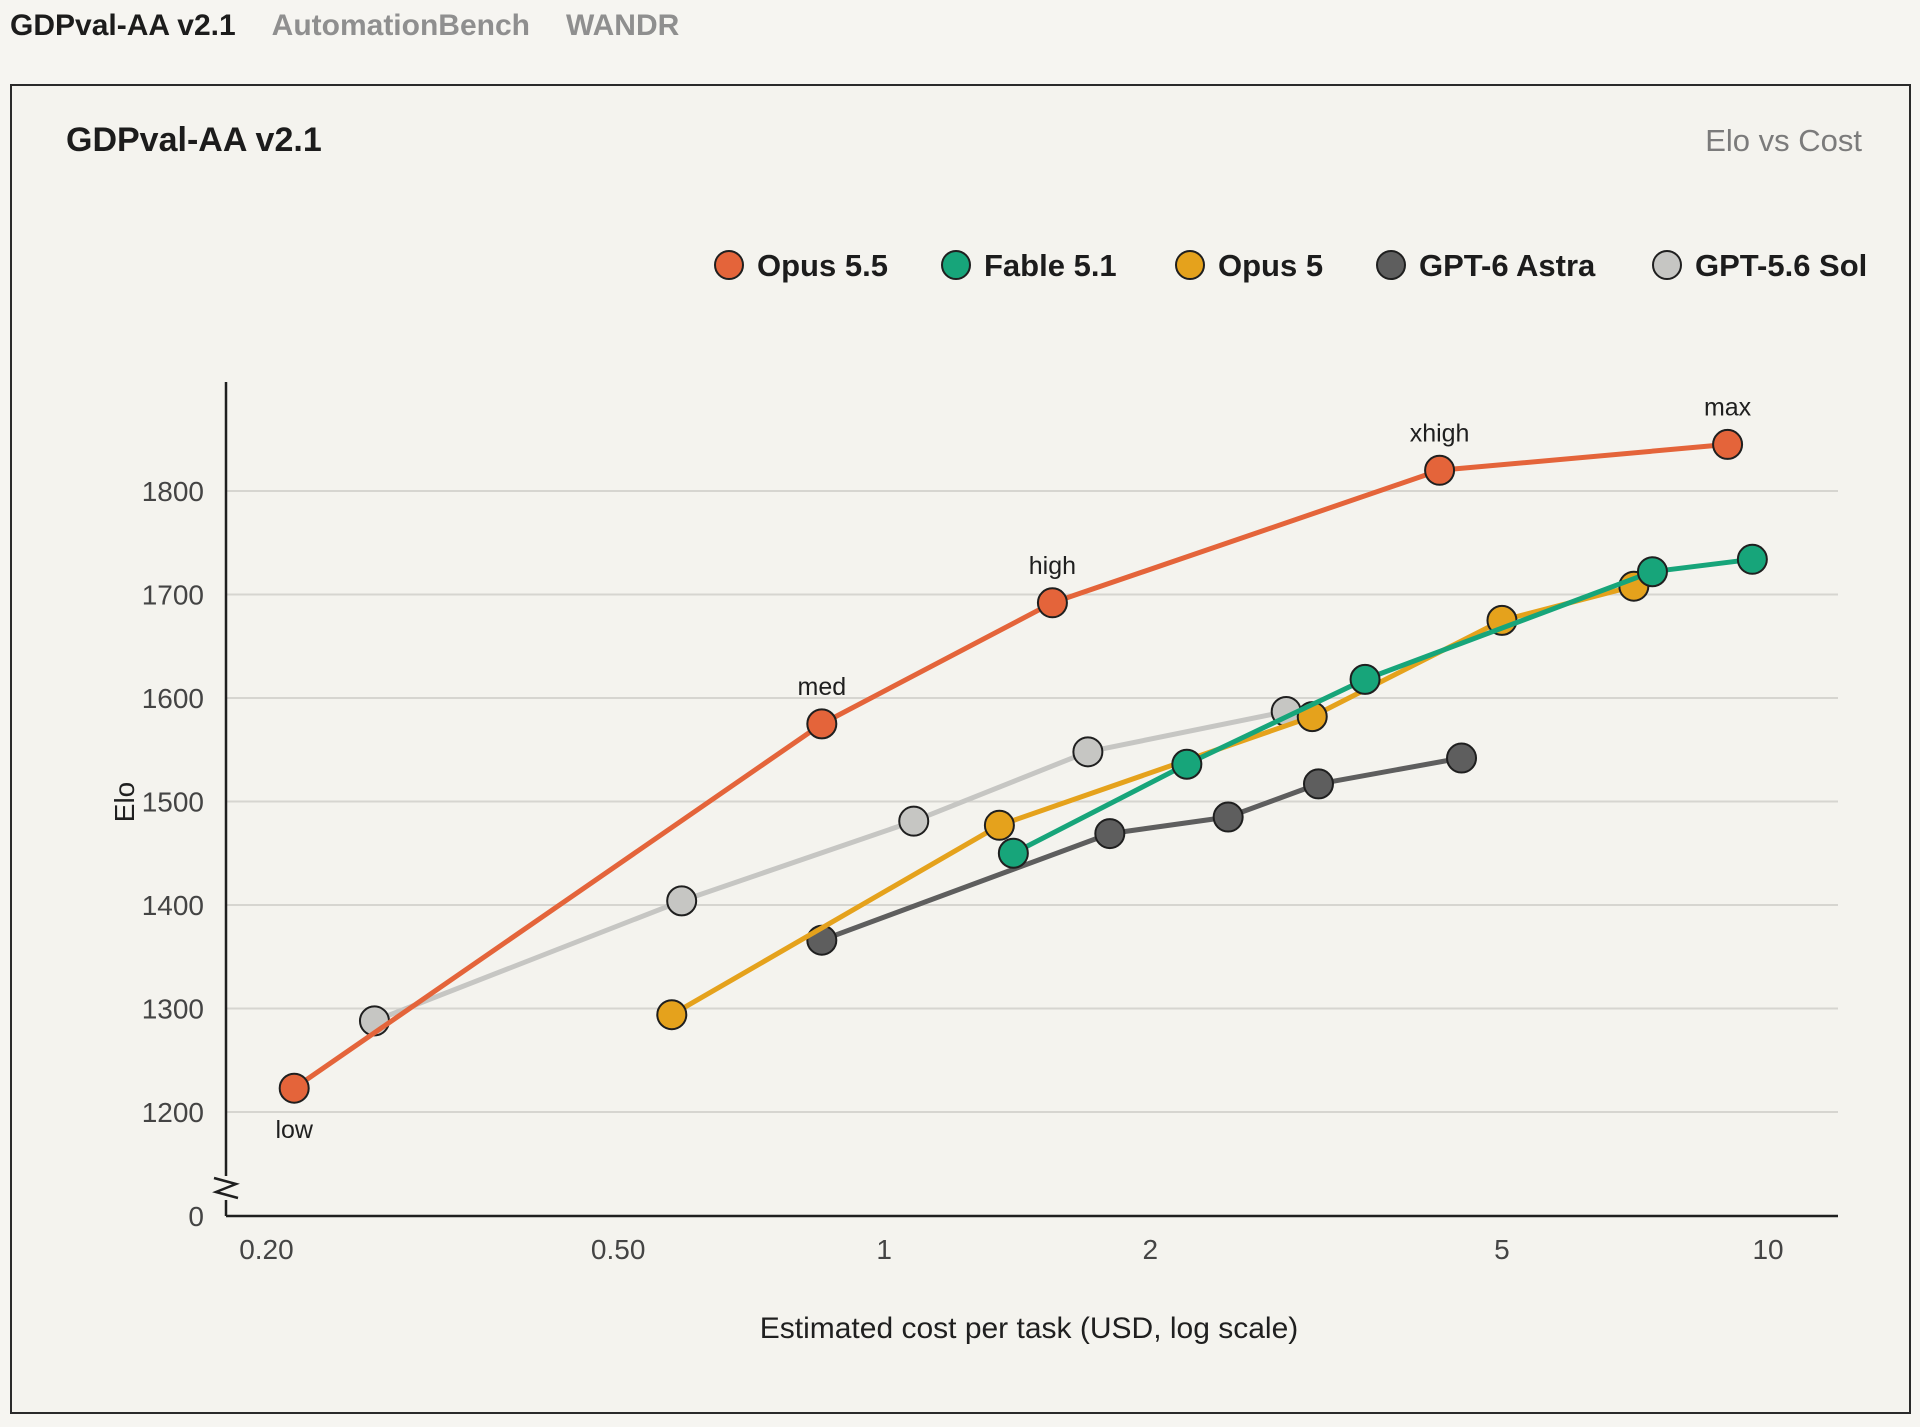 This screenshot has height=1427, width=1920. I want to click on y-tick-label-1400: 1400, so click(173, 905).